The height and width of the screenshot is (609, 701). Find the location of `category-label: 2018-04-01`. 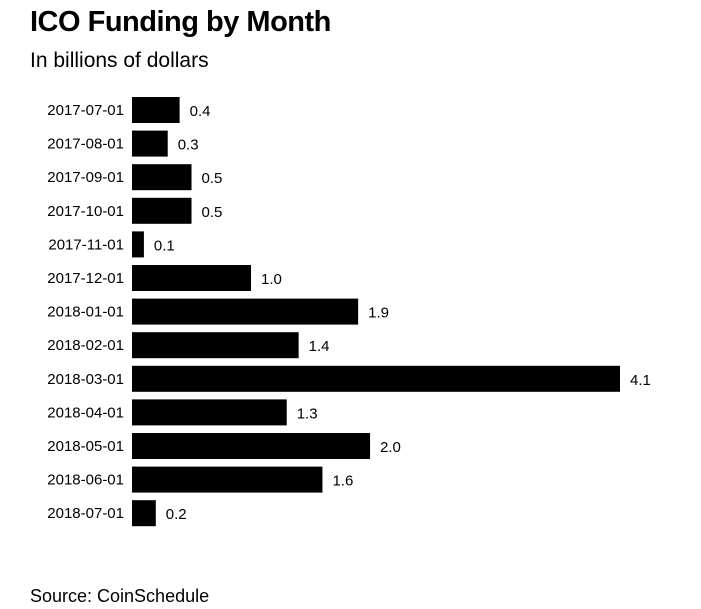

category-label: 2018-04-01 is located at coordinates (85, 412).